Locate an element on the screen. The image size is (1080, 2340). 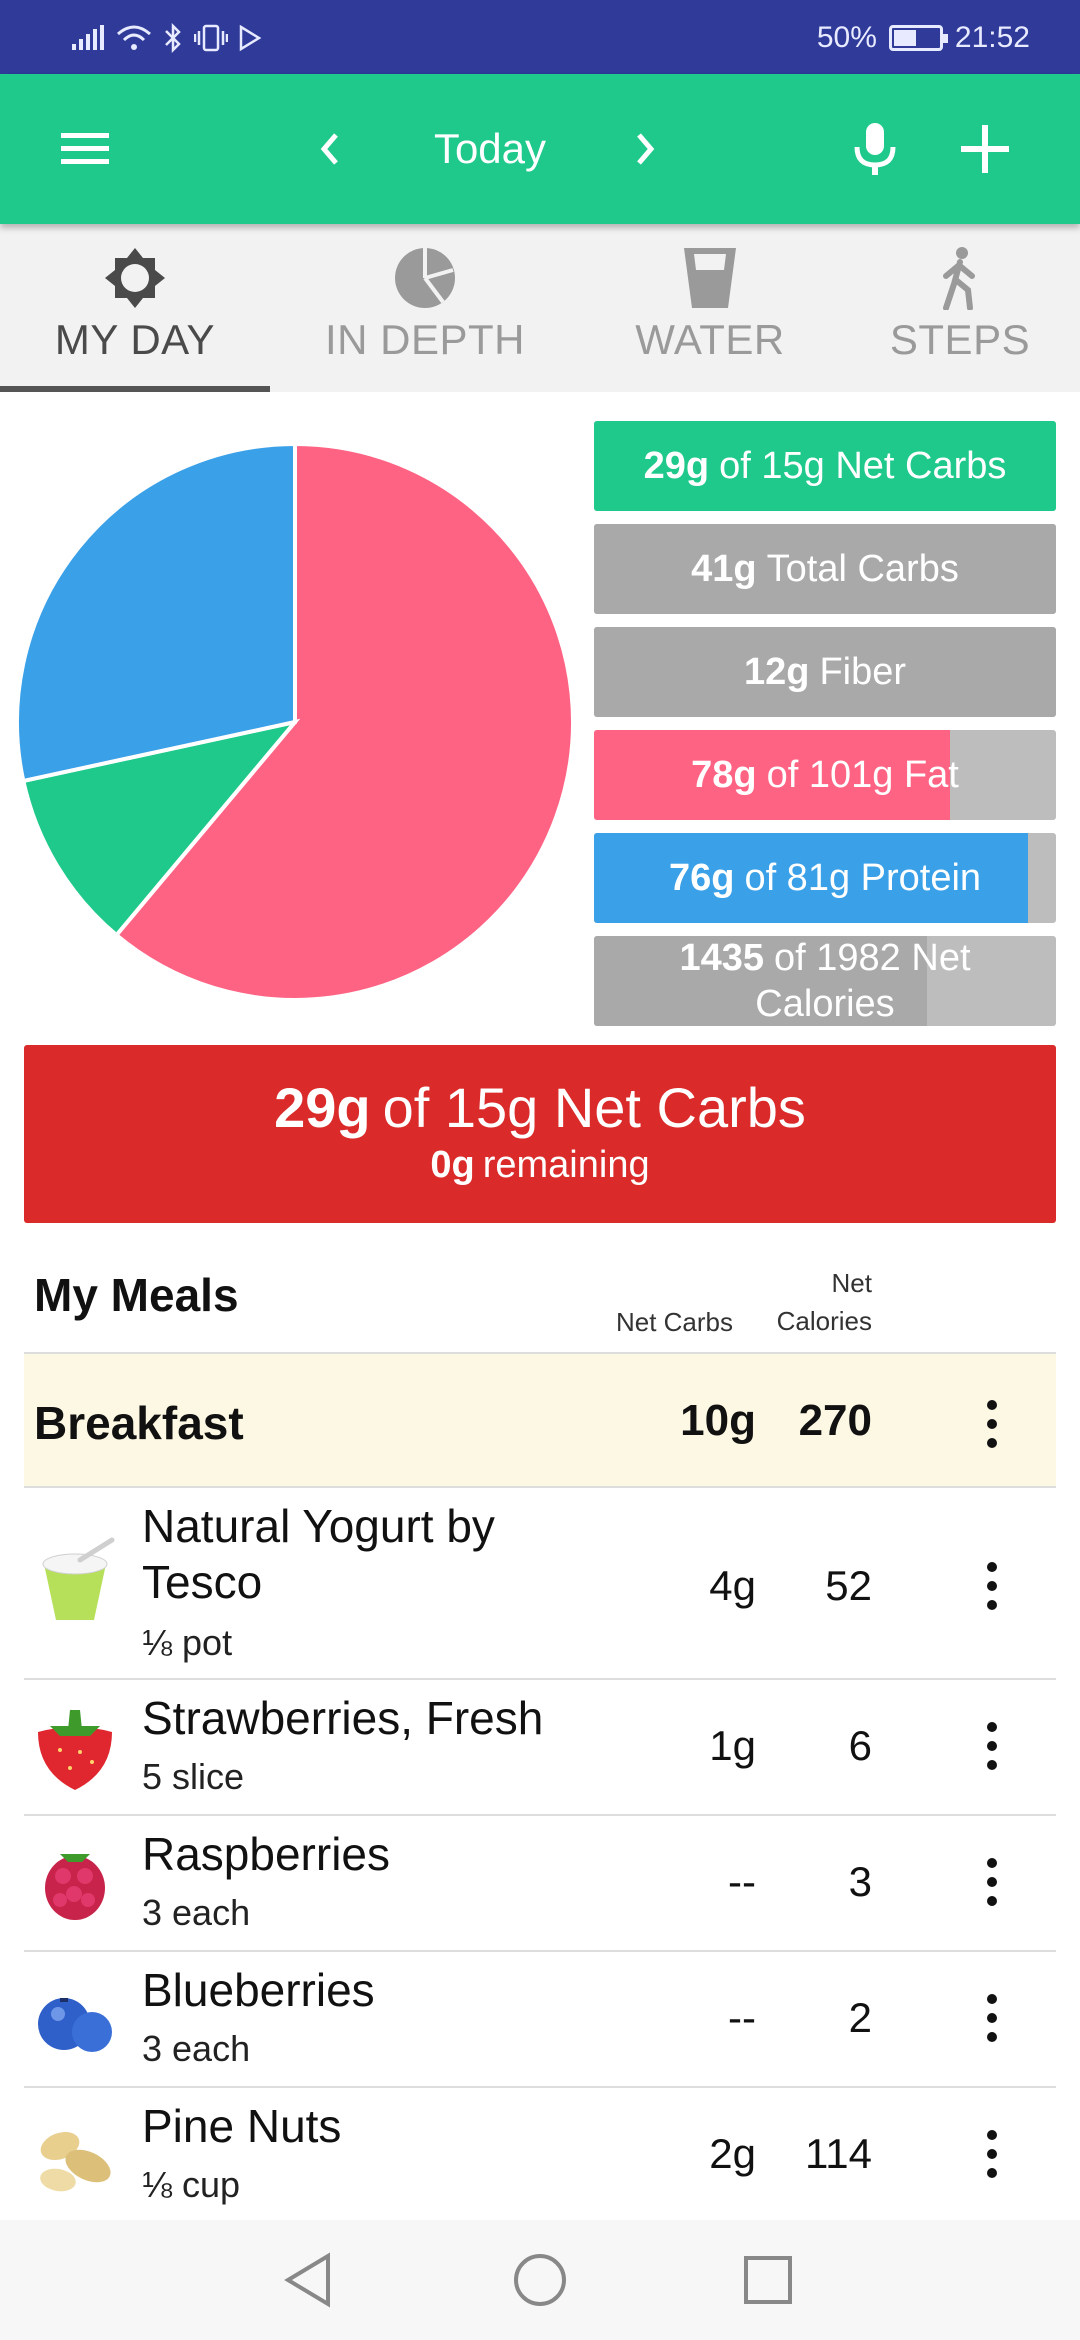
macro-pie-chart is located at coordinates (295, 721).